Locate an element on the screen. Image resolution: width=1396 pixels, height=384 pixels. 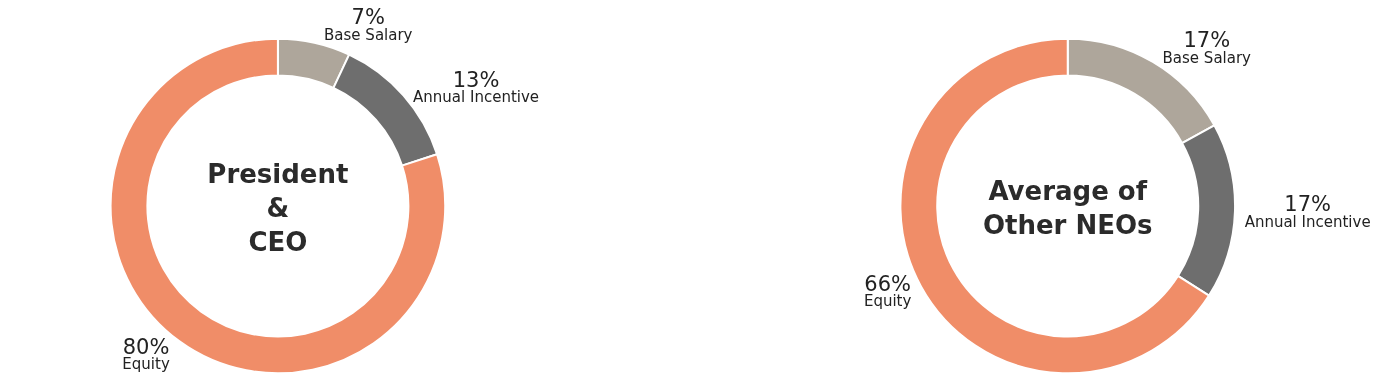
text: President & CEO is located at coordinates (278, 208).